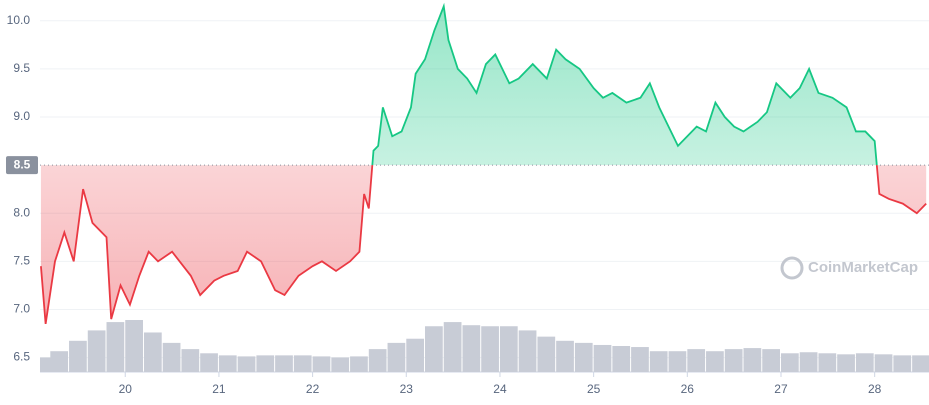  What do you see at coordinates (594, 389) in the screenshot?
I see `x-tick-label: 25` at bounding box center [594, 389].